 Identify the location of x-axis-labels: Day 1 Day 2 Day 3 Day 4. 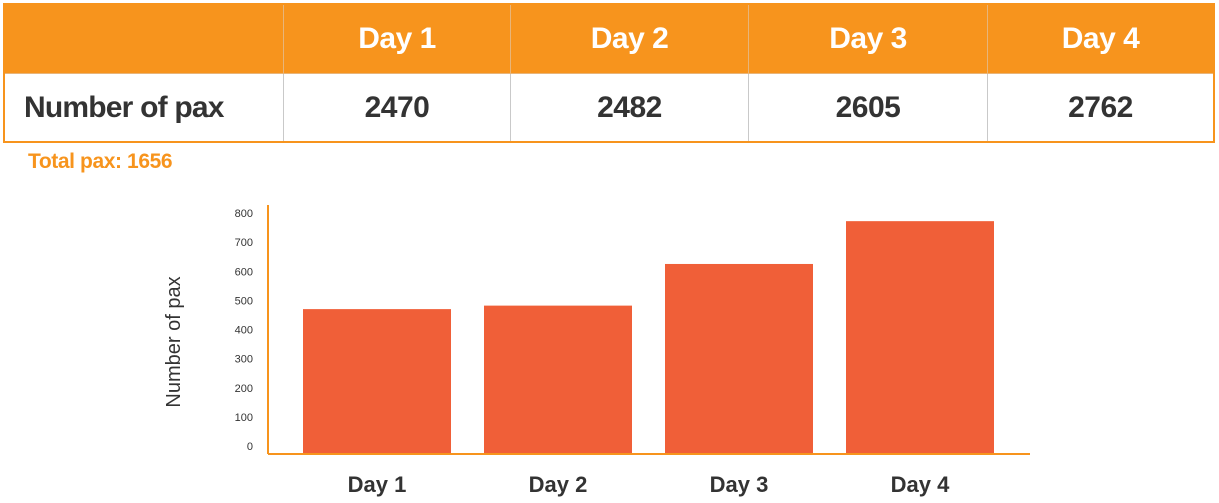
(649, 484).